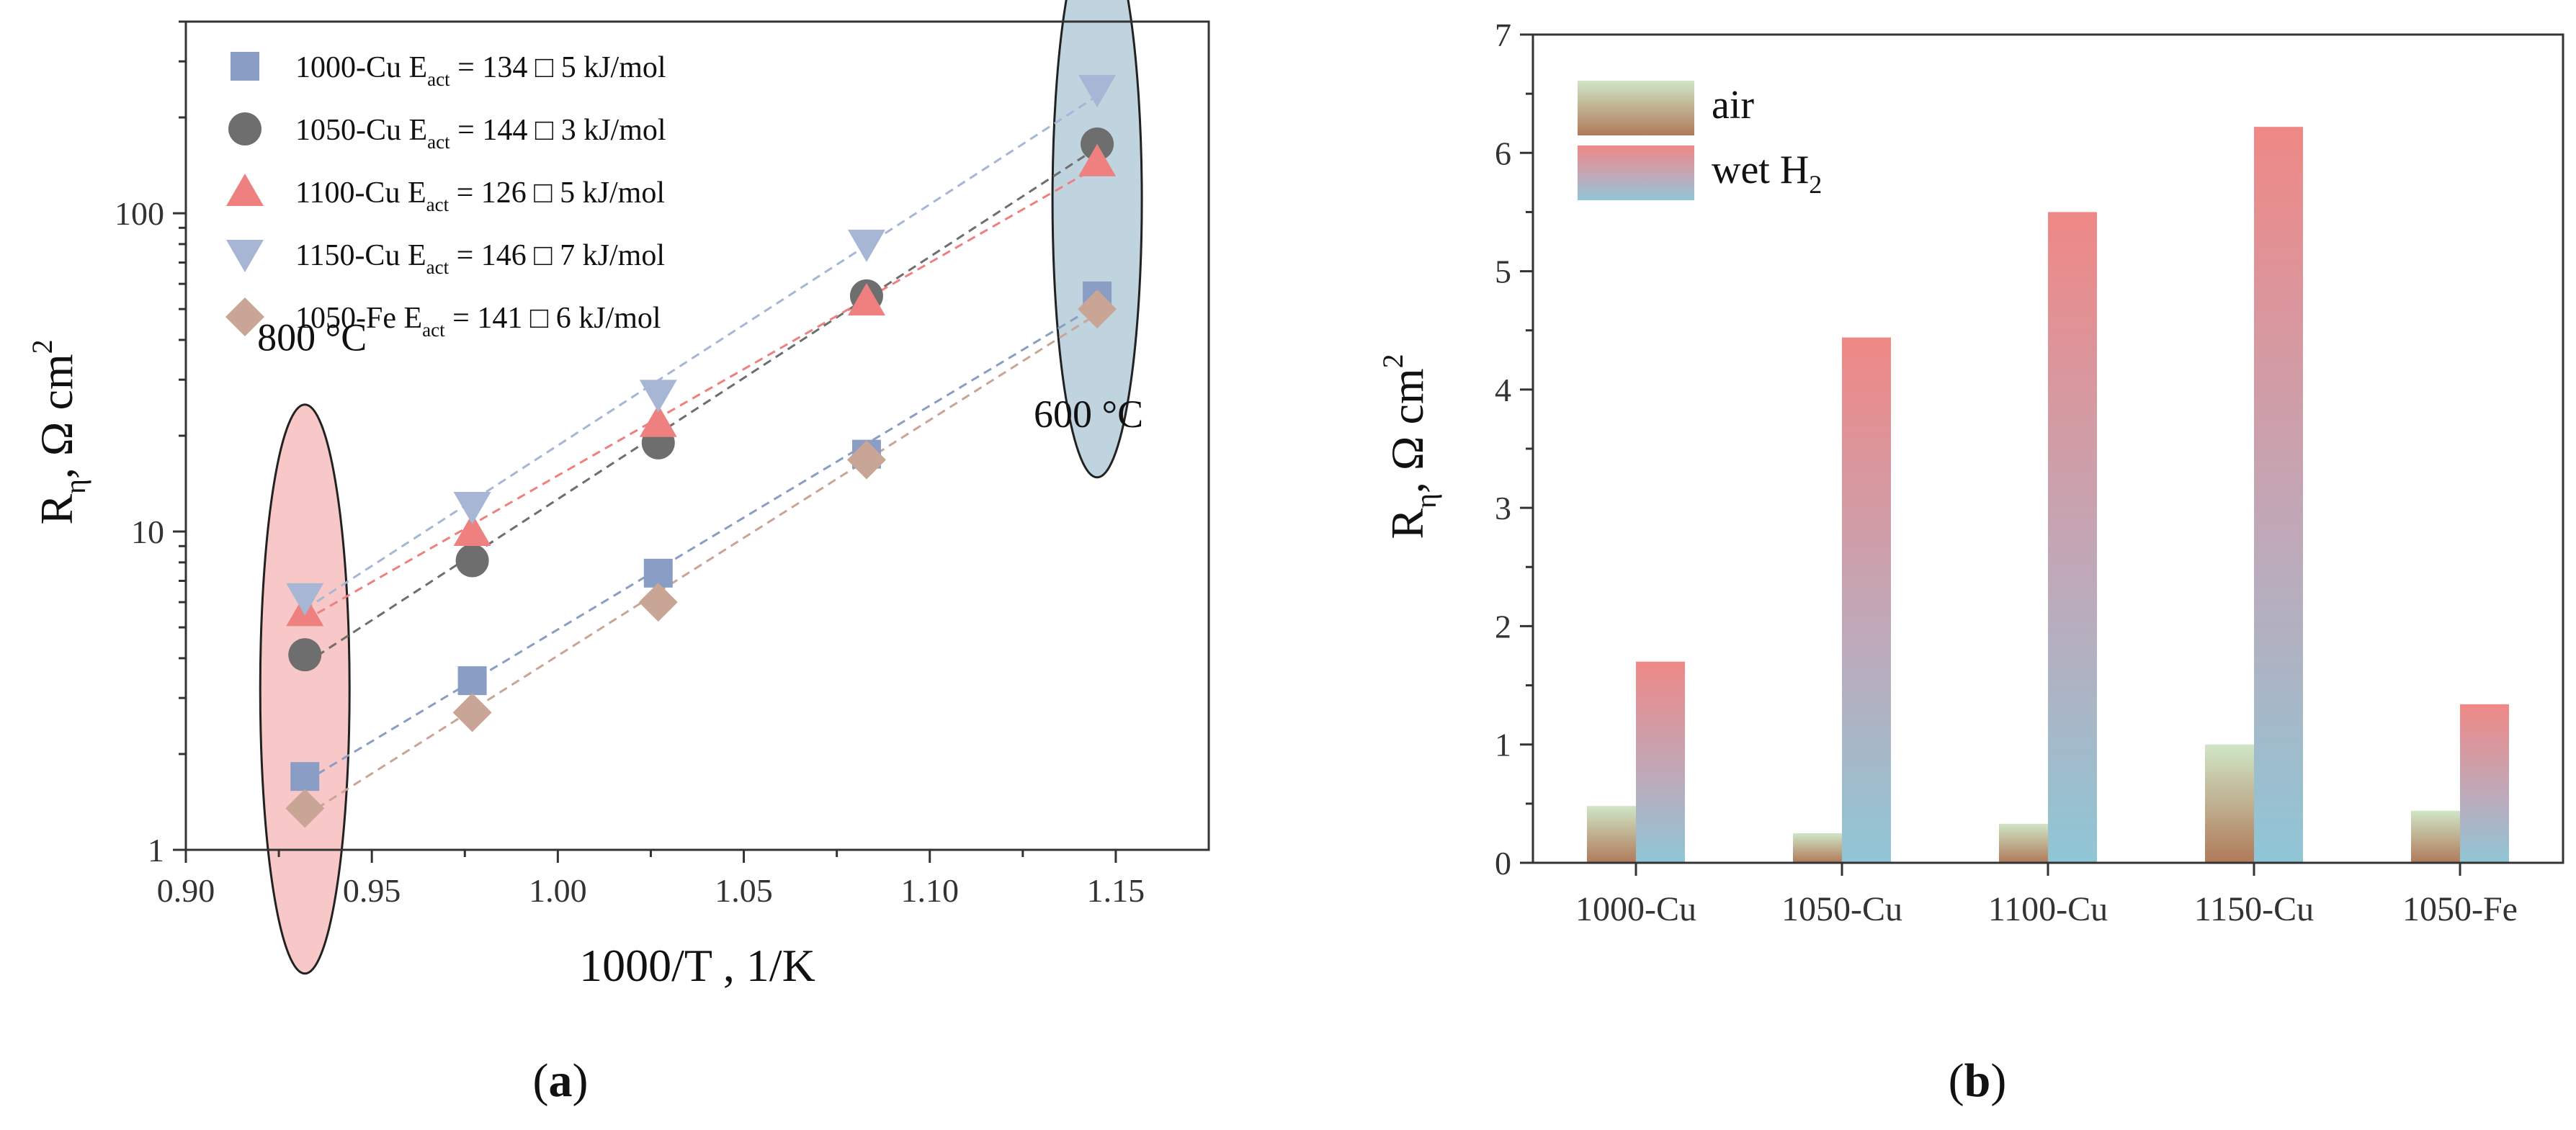 The height and width of the screenshot is (1130, 2576). What do you see at coordinates (1116, 891) in the screenshot?
I see `x-tick-label: 1.15` at bounding box center [1116, 891].